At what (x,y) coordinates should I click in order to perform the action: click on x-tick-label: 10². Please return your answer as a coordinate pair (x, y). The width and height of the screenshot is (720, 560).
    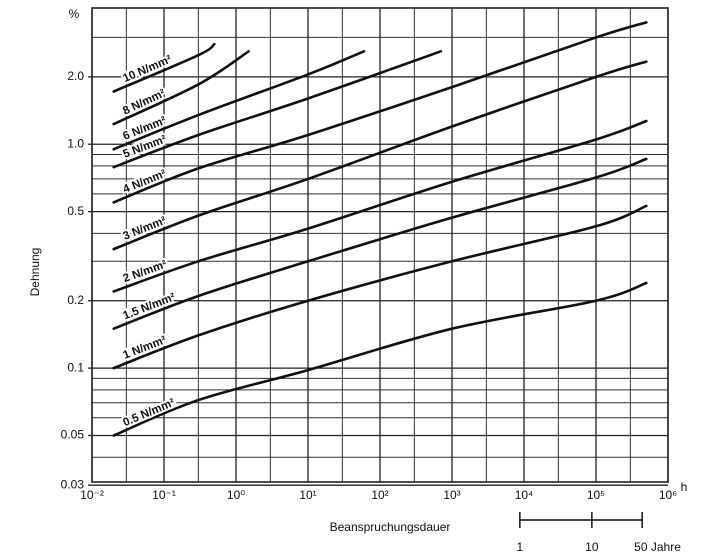
    Looking at the image, I should click on (379, 495).